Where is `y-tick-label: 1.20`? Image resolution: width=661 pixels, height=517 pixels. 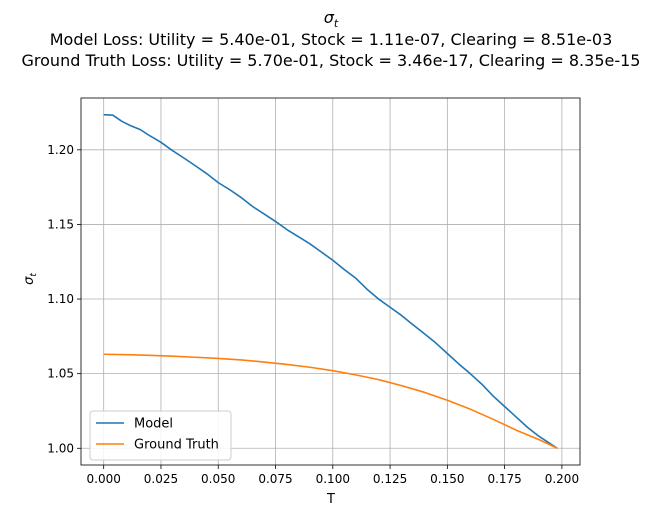
y-tick-label: 1.20 is located at coordinates (60, 150).